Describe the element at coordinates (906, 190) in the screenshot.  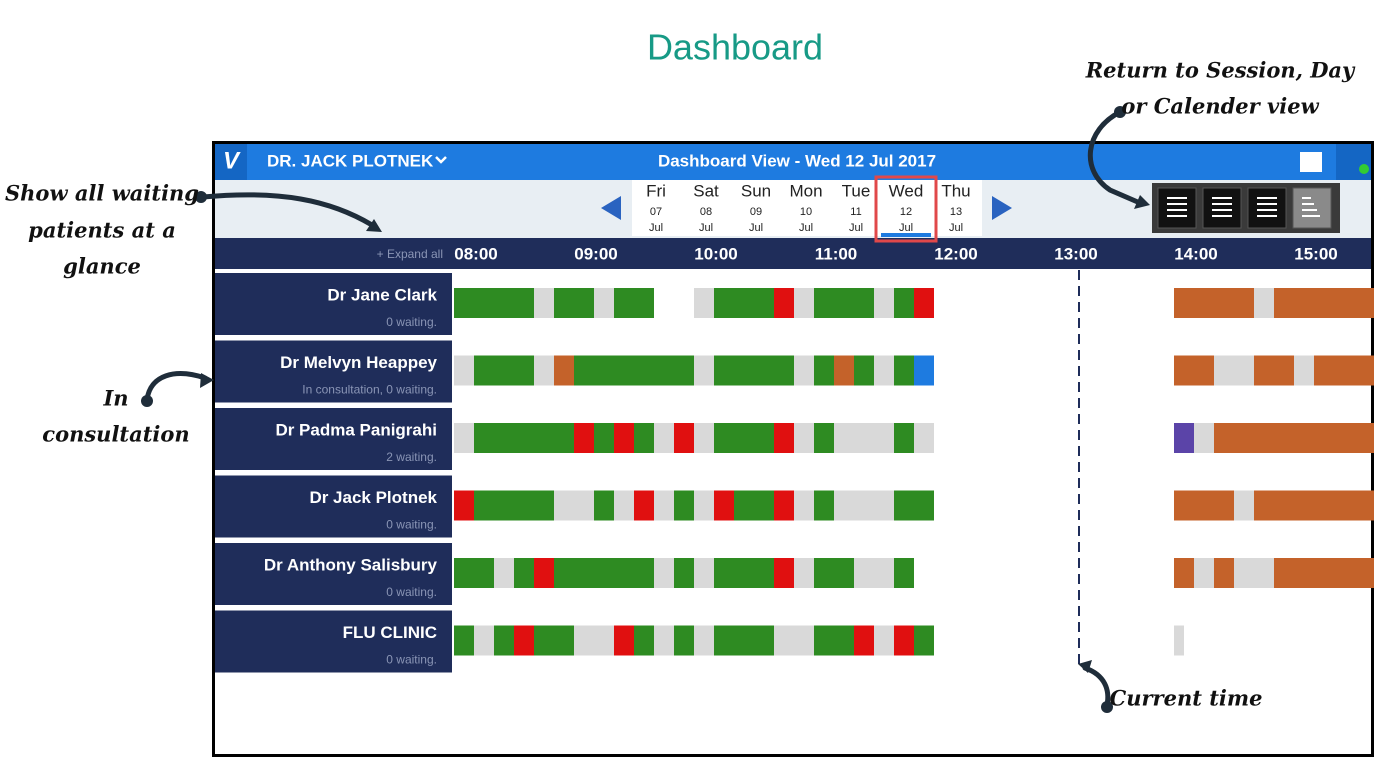
I see `day-weekday: Wed` at that location.